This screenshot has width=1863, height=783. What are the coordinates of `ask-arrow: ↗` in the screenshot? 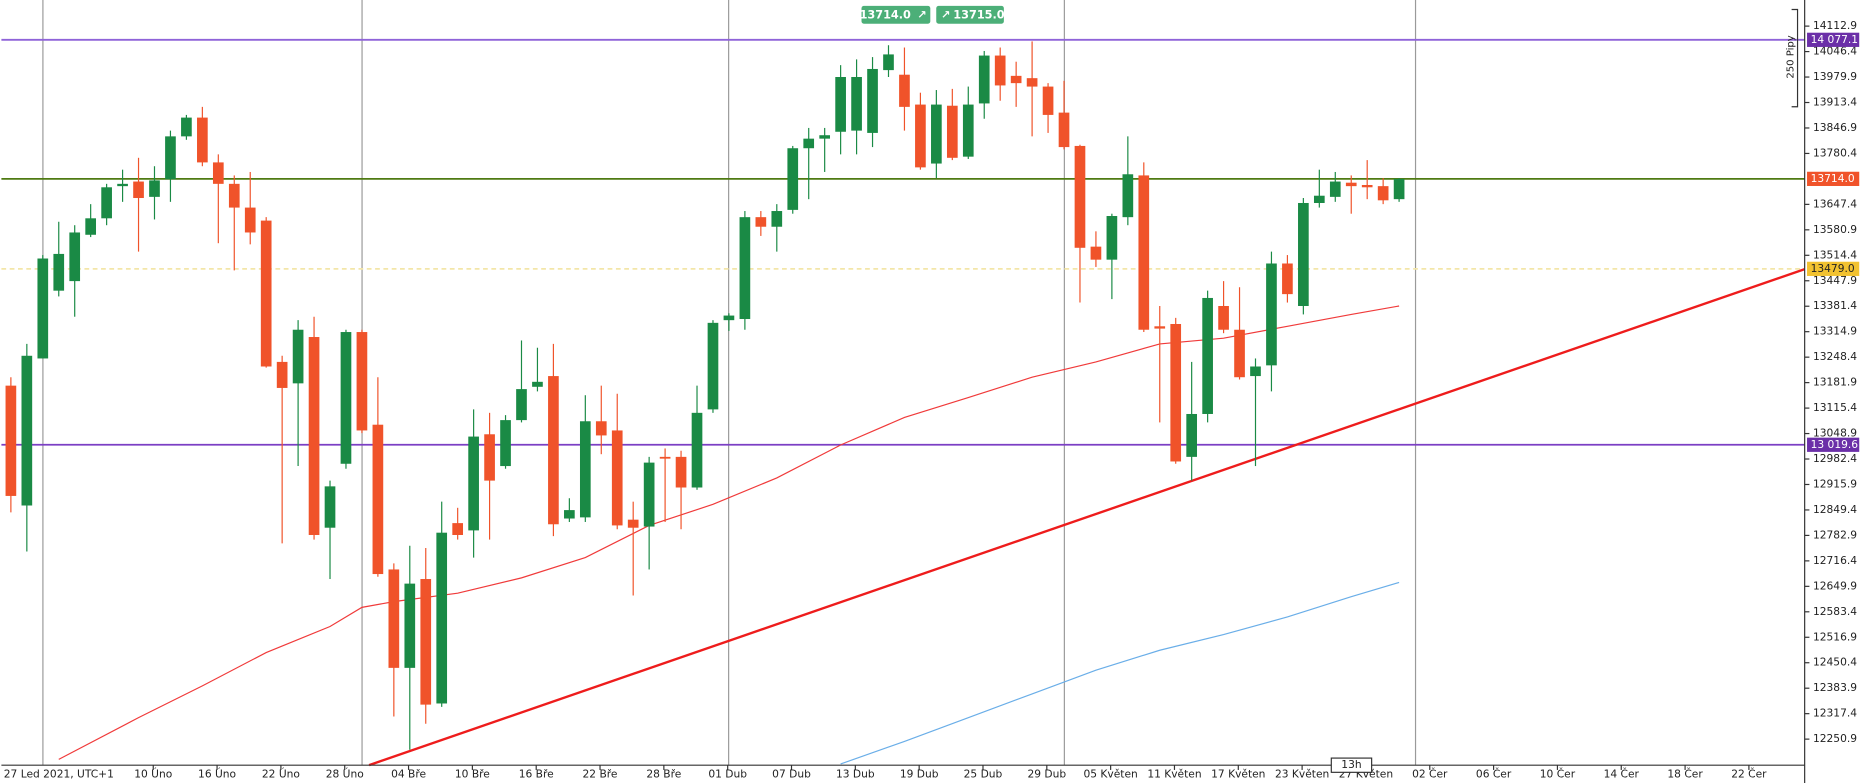 It's located at (945, 14).